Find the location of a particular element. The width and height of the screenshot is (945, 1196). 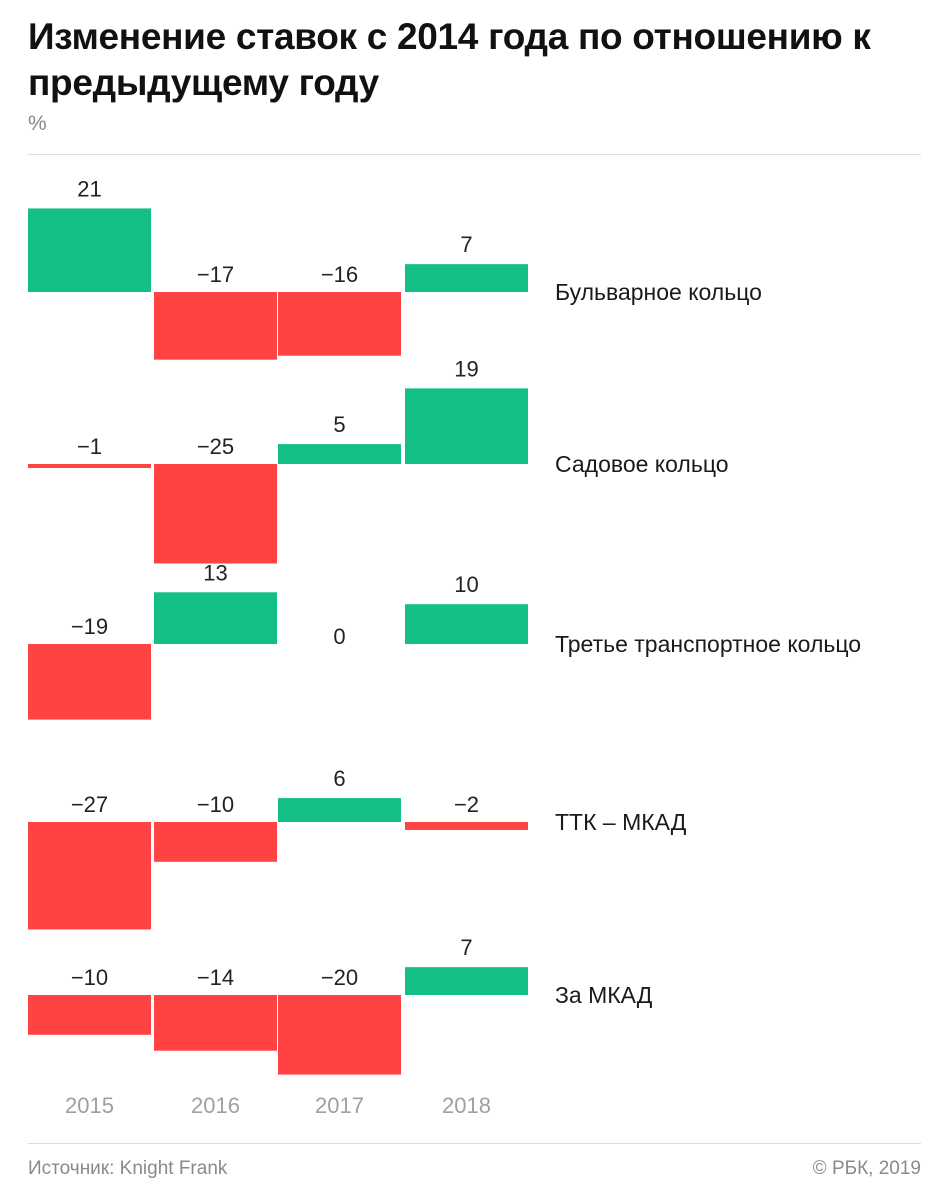

data-label: 19 is located at coordinates (466, 368).